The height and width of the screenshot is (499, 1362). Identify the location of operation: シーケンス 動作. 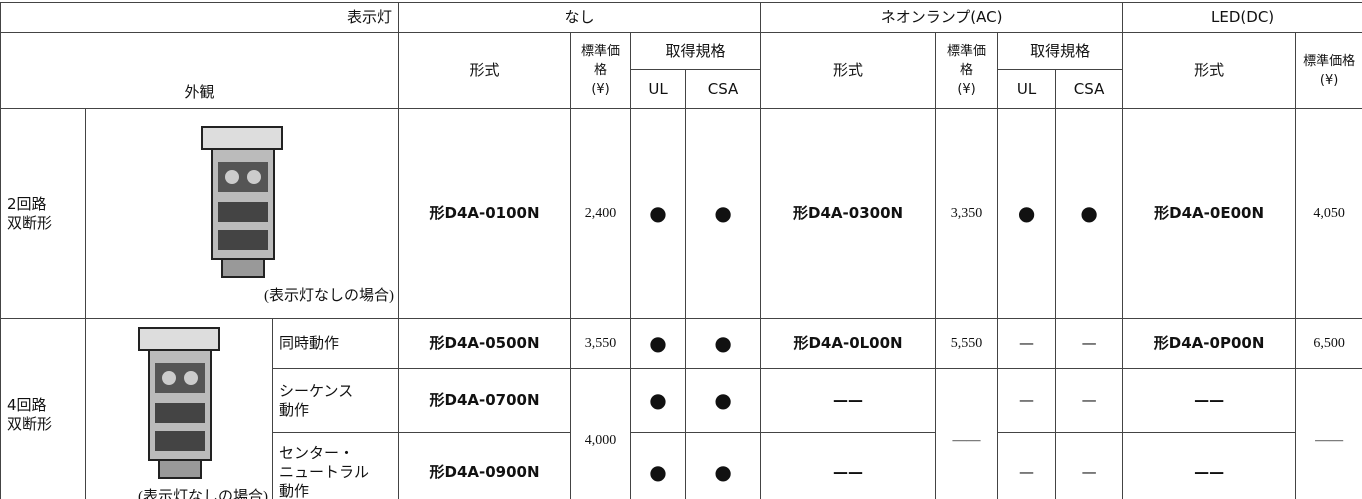
(335, 400).